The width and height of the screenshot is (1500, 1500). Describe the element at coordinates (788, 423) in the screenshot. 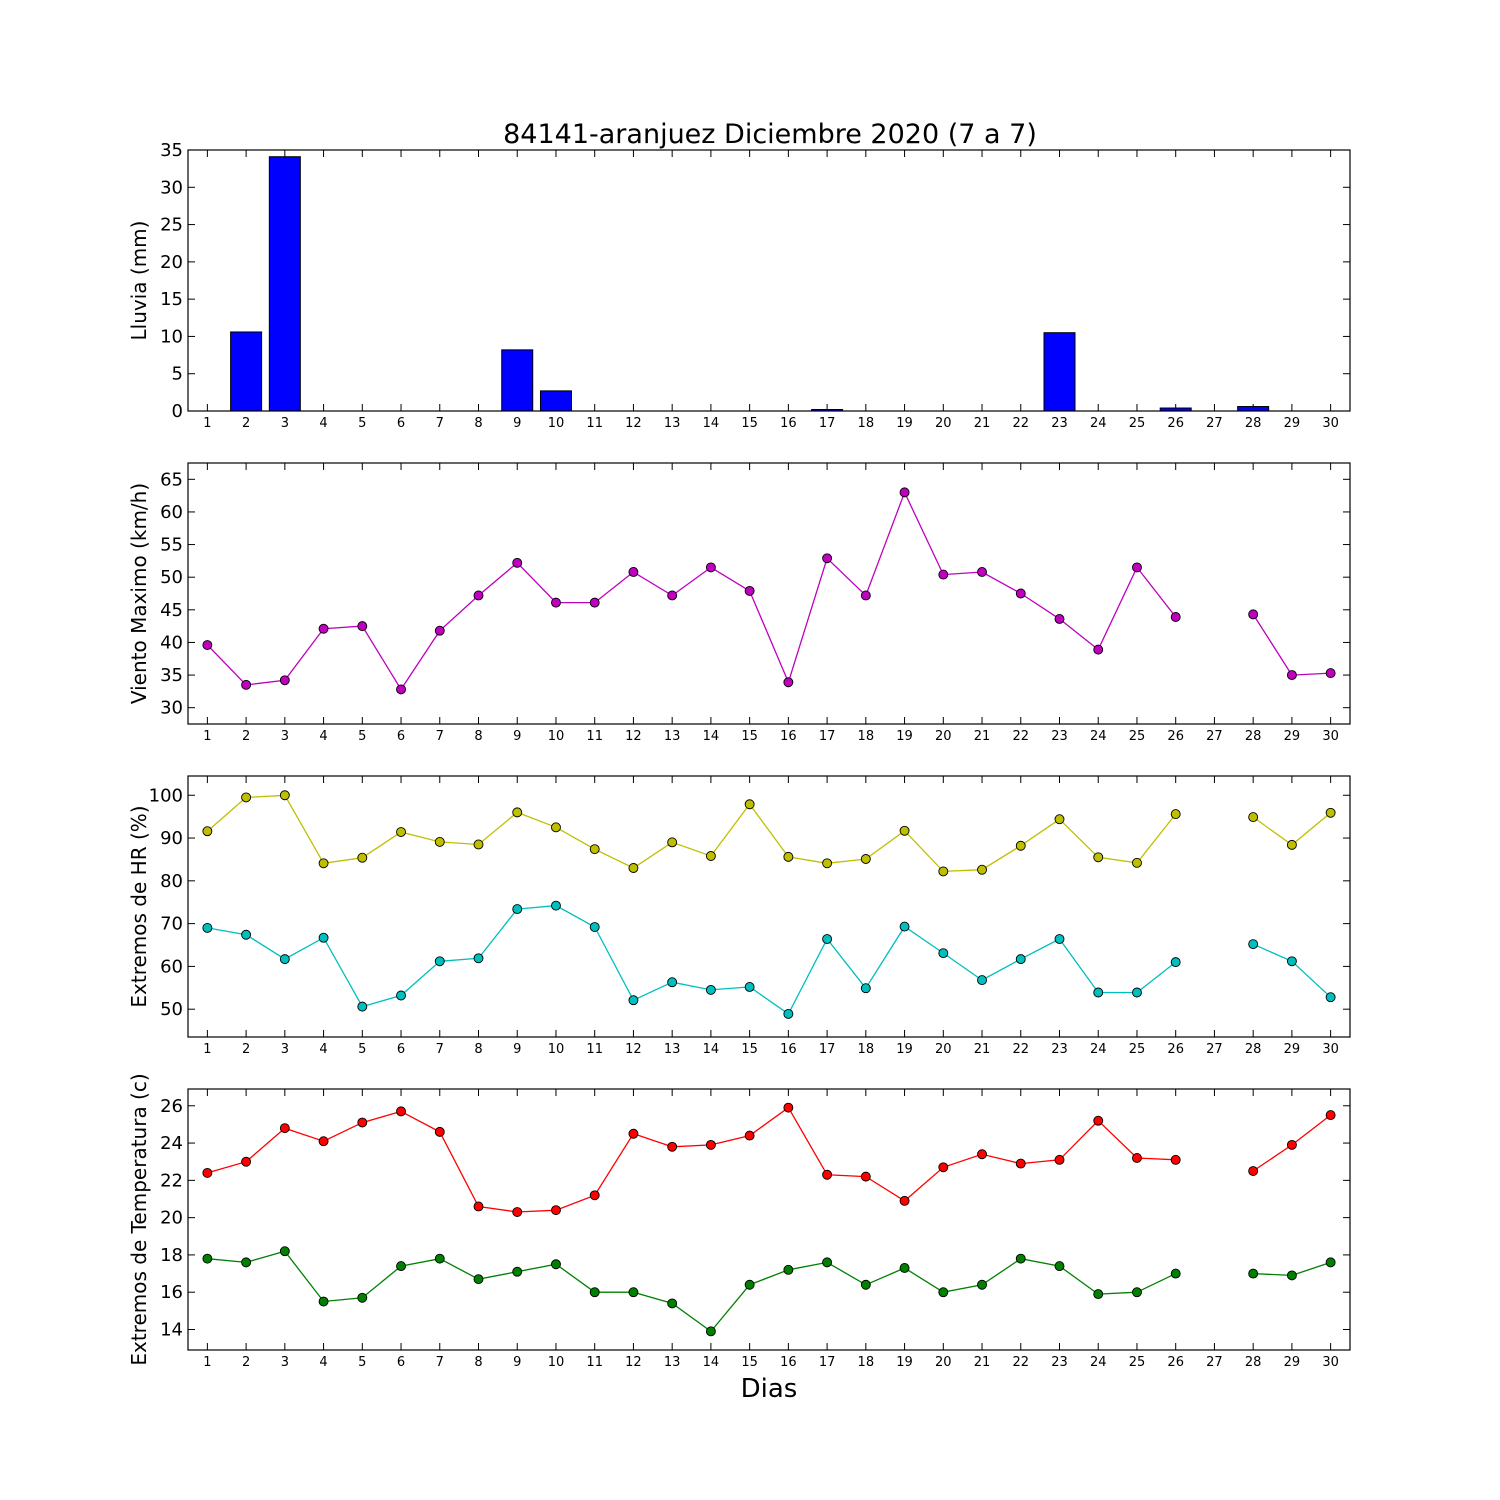

I see `xtick-label: 16` at that location.